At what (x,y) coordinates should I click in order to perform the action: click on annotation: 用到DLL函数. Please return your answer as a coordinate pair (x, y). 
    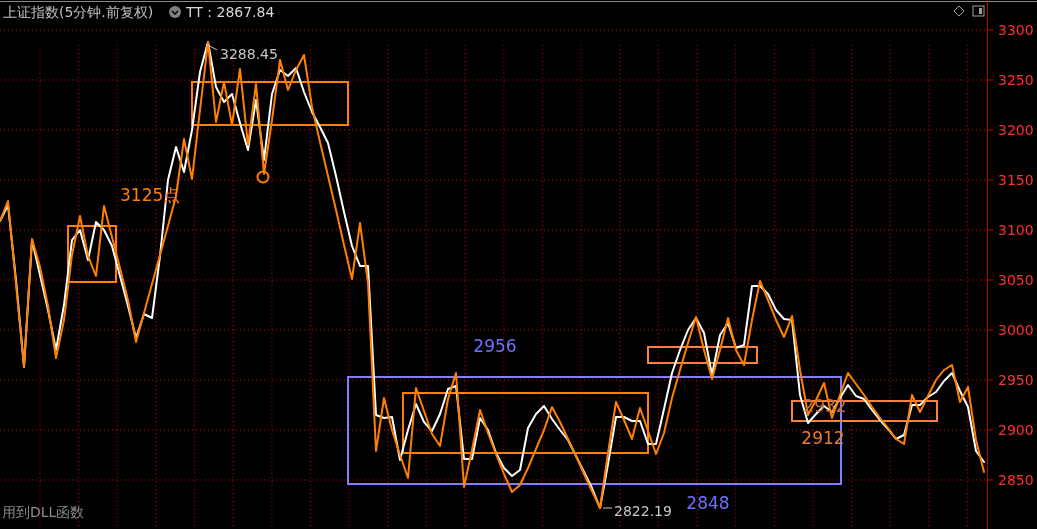
    Looking at the image, I should click on (43, 512).